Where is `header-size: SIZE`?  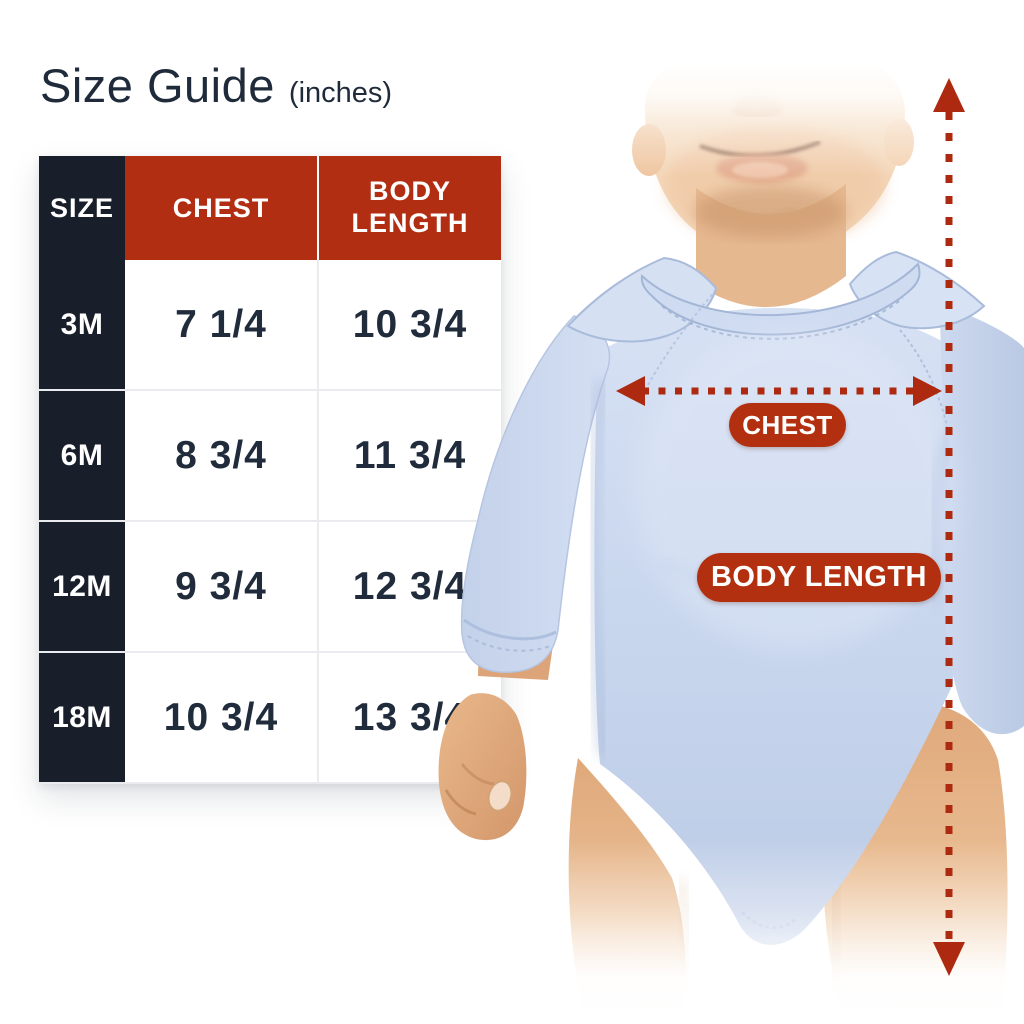 header-size: SIZE is located at coordinates (82, 208).